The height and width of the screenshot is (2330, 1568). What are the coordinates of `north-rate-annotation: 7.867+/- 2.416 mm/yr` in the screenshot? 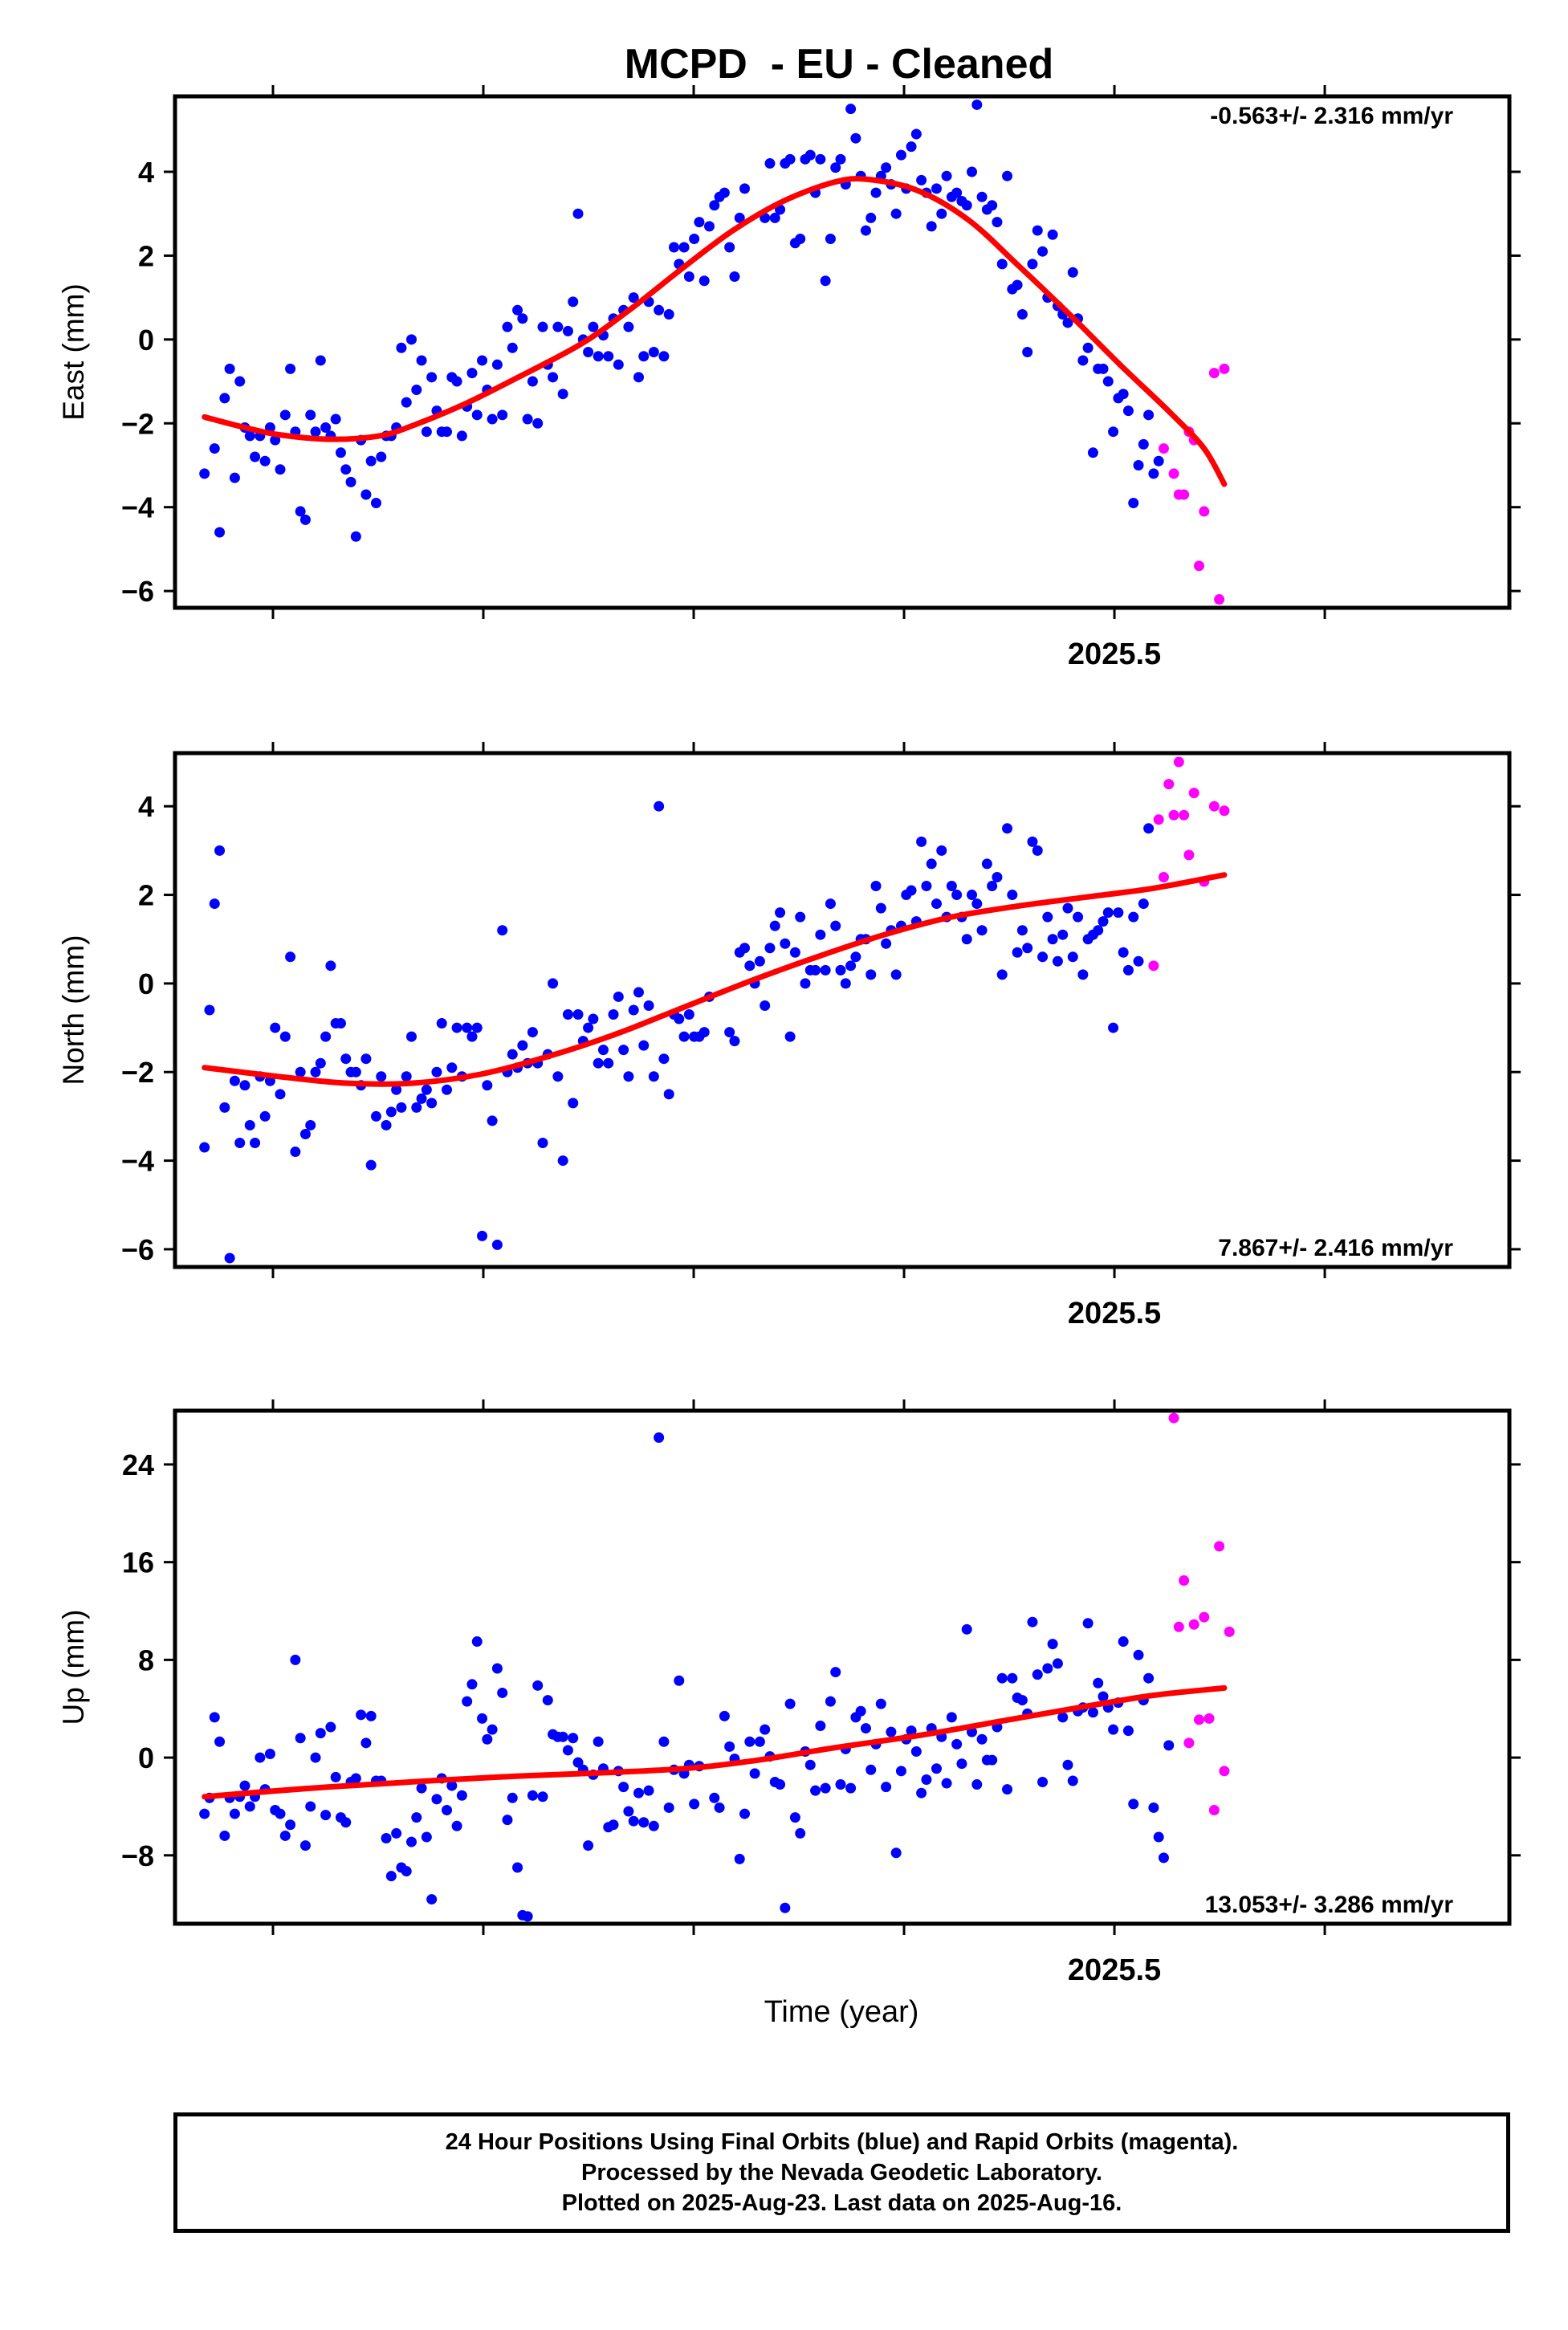 It's located at (1335, 1248).